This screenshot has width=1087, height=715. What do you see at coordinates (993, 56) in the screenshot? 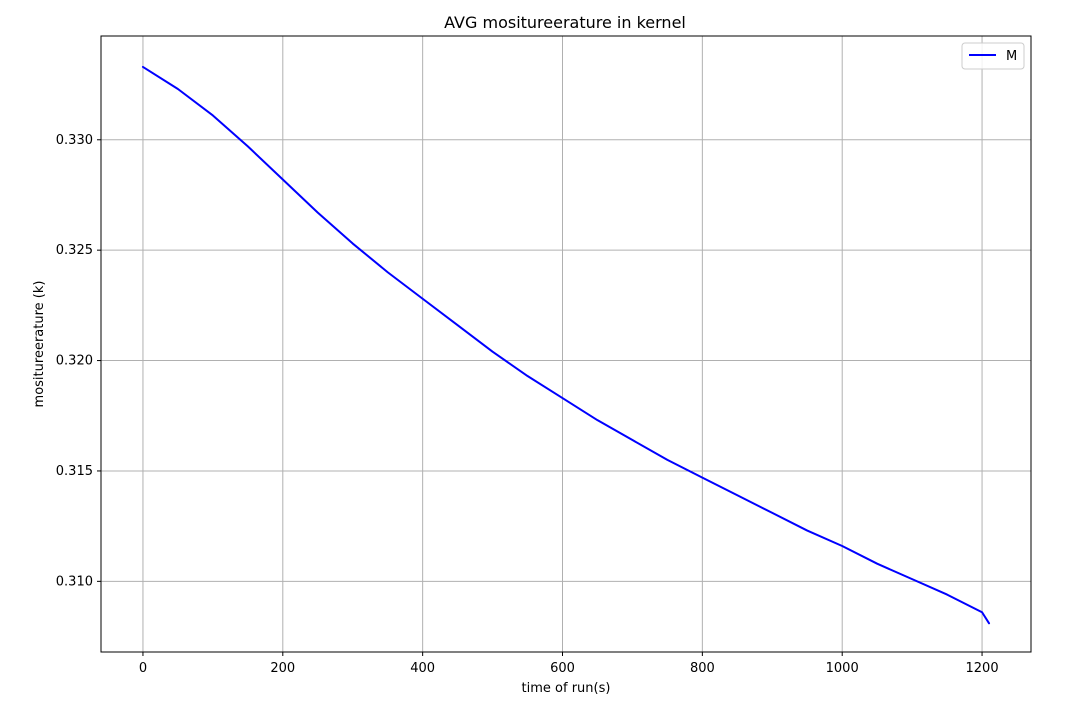
I see `legend: M` at bounding box center [993, 56].